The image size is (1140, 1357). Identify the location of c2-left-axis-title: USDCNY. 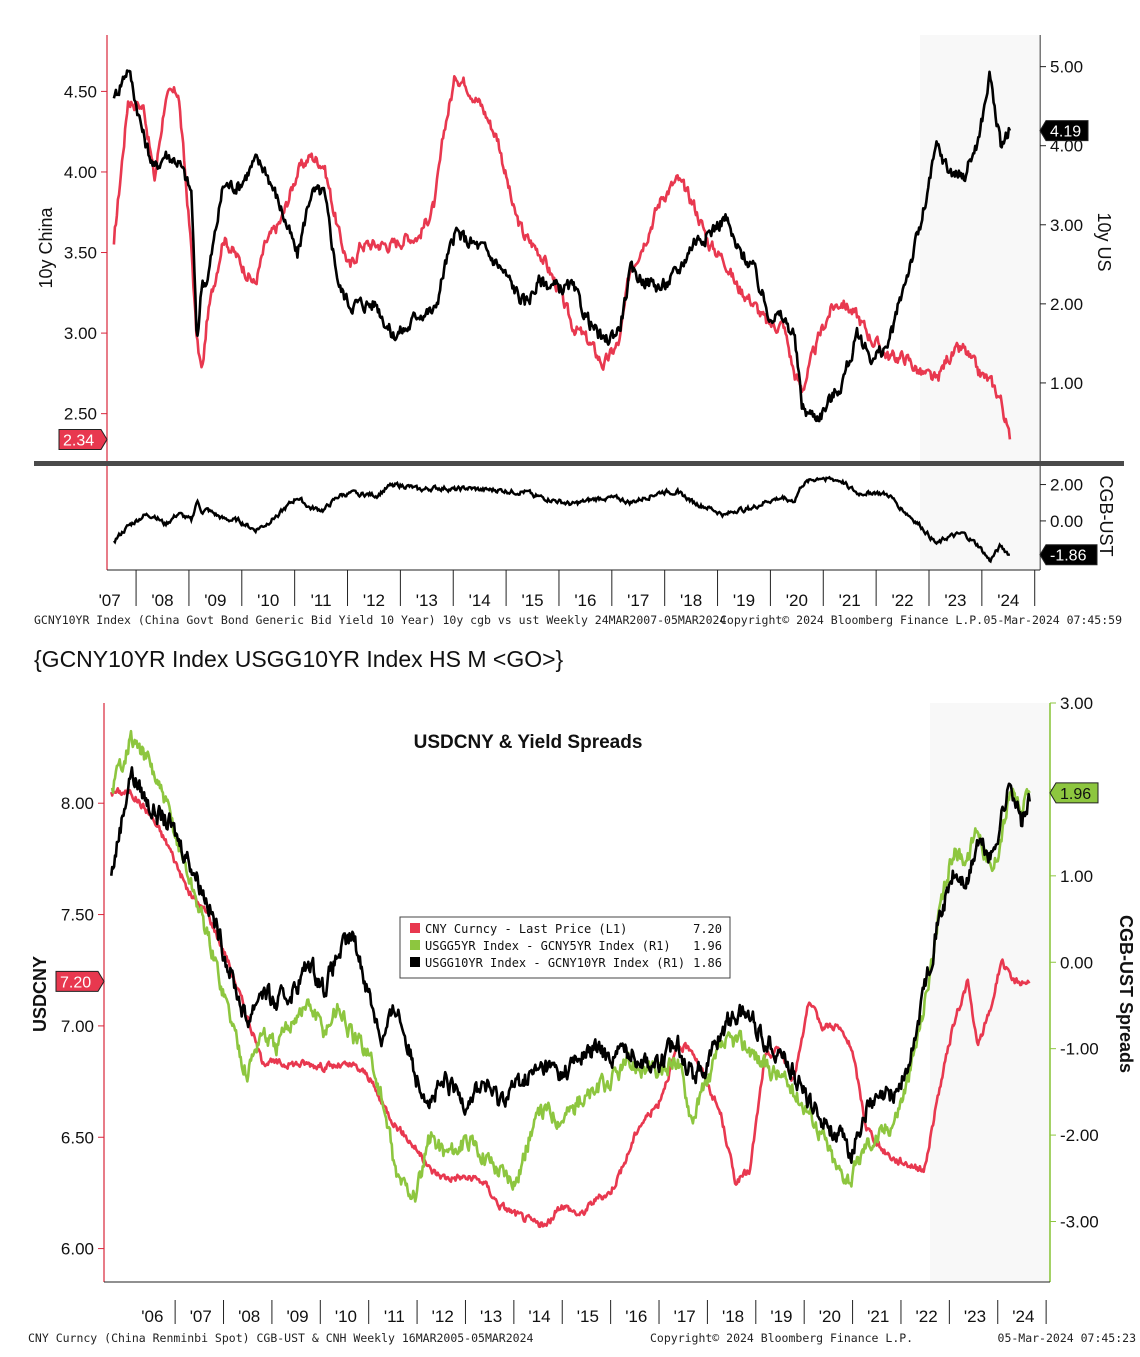
(40, 994).